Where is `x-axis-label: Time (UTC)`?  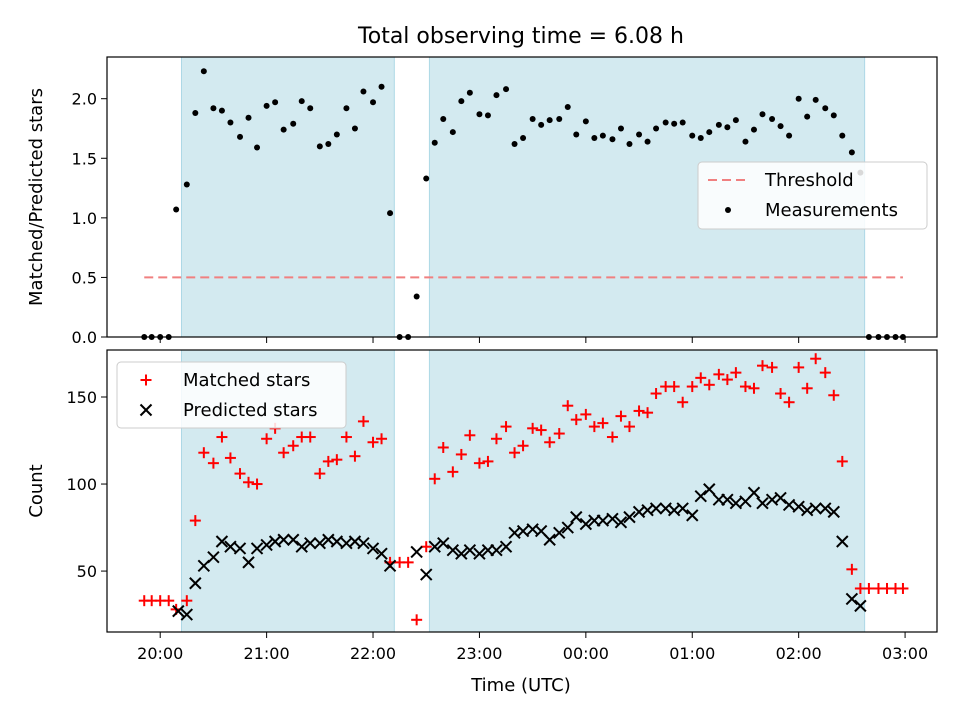 x-axis-label: Time (UTC) is located at coordinates (520, 685).